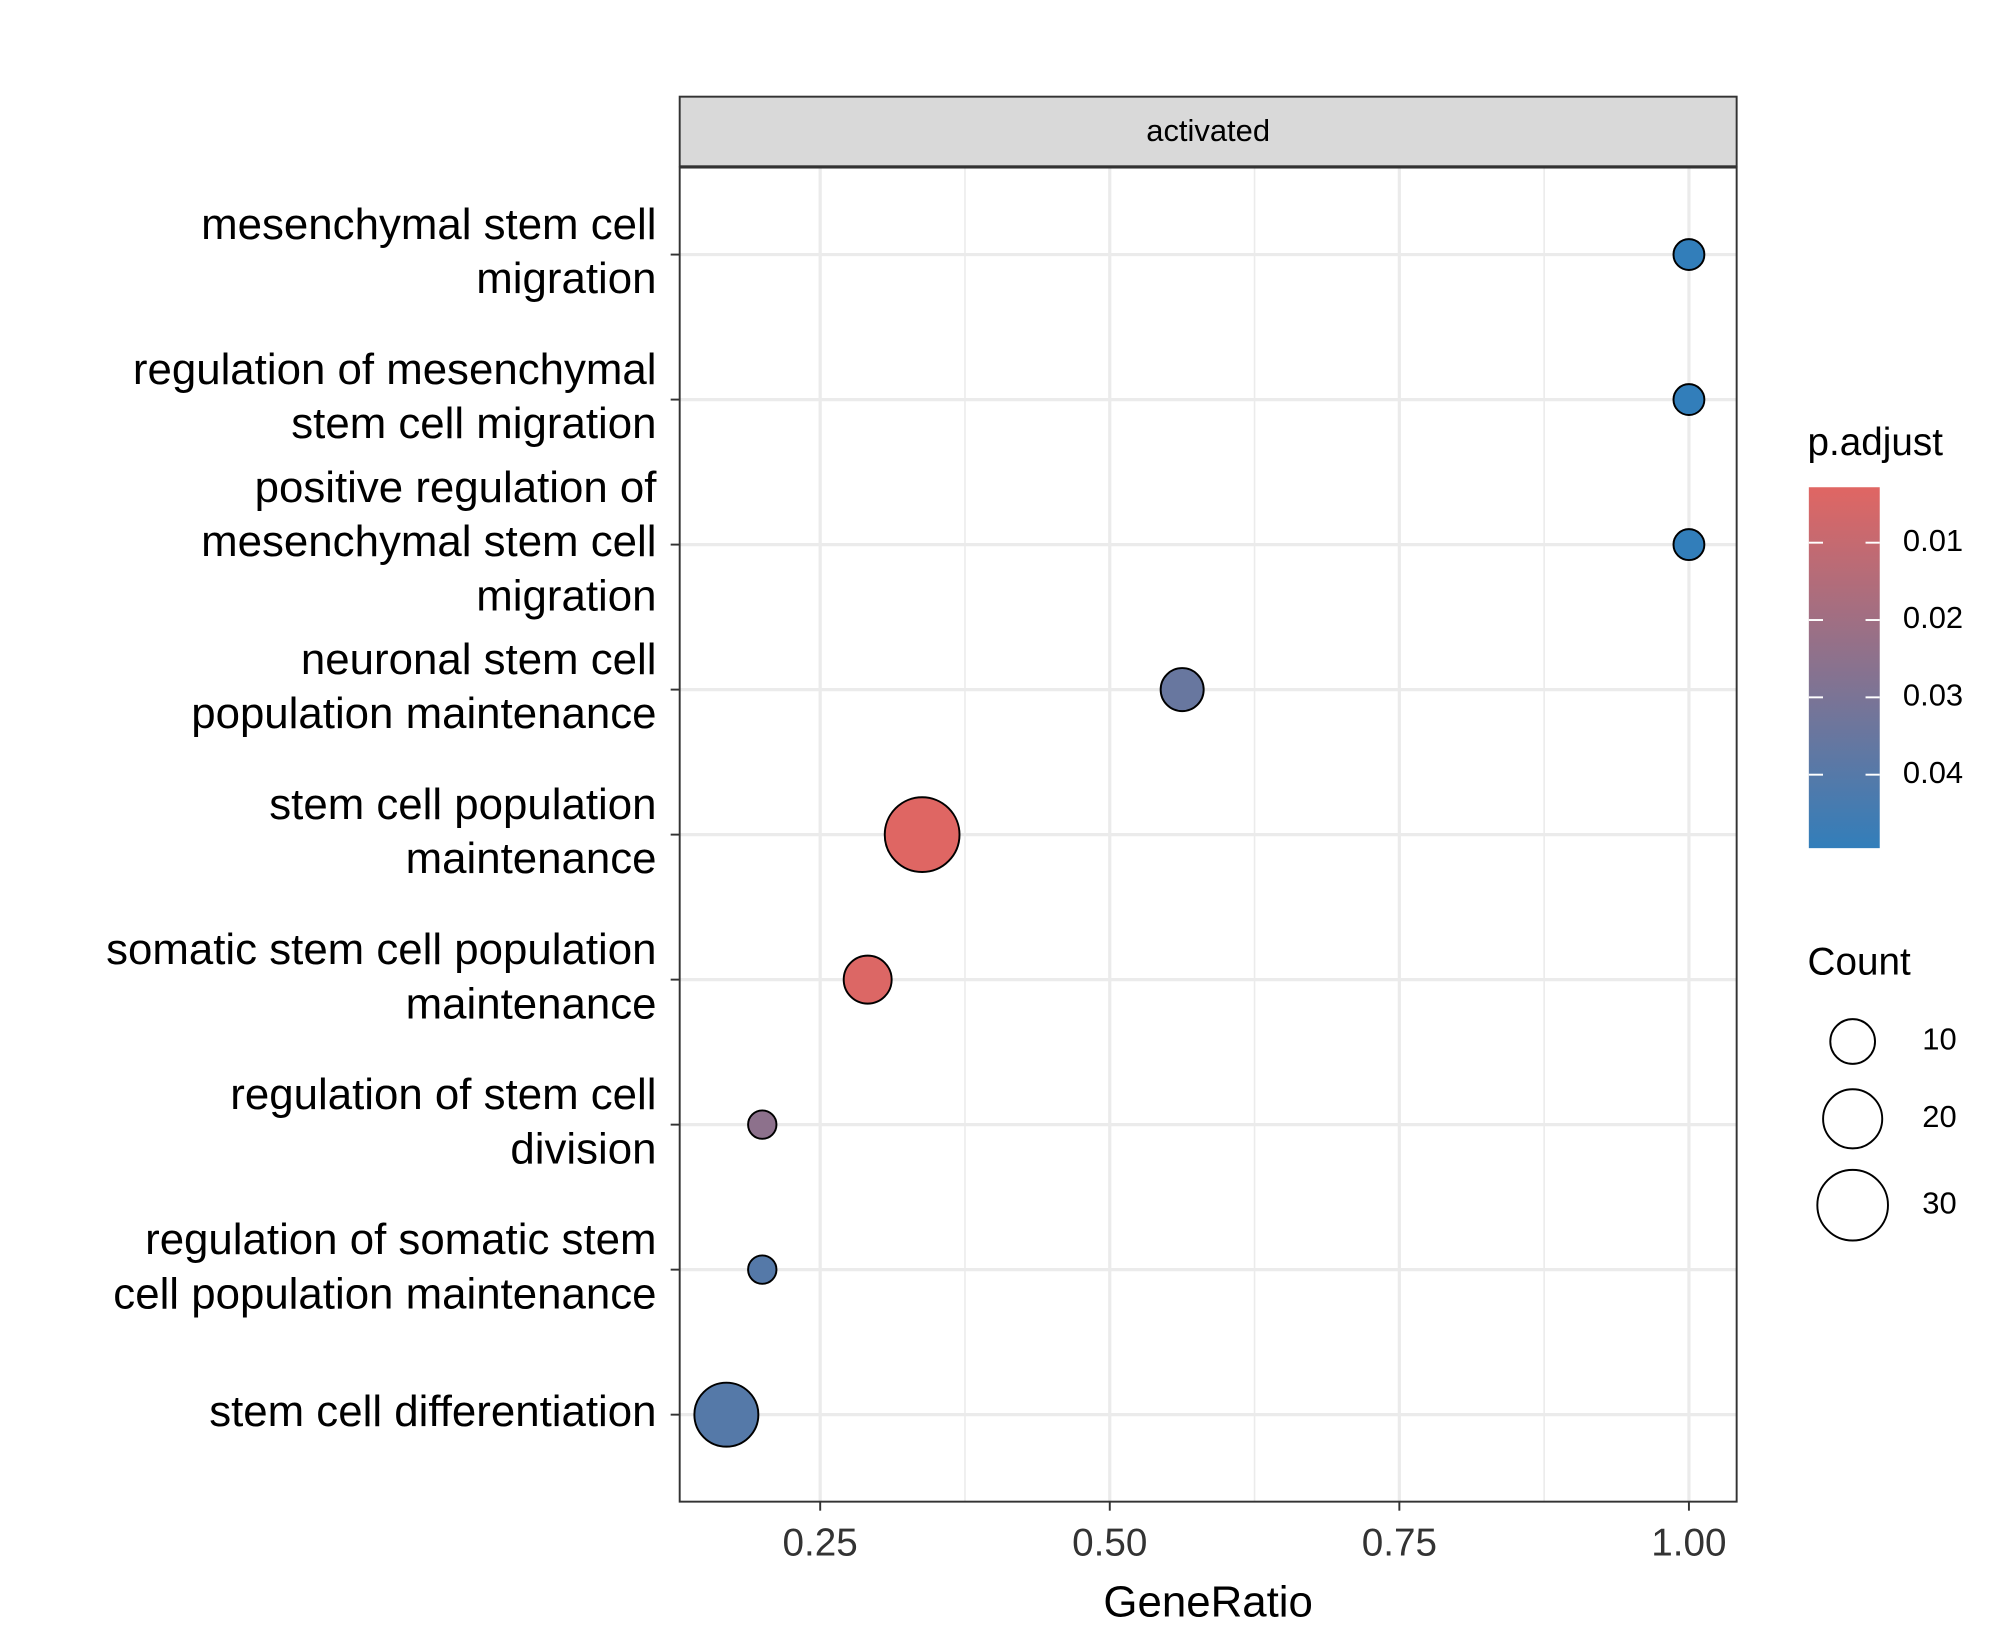 The height and width of the screenshot is (1637, 2000). I want to click on y-tick-label: population maintenance, so click(423, 713).